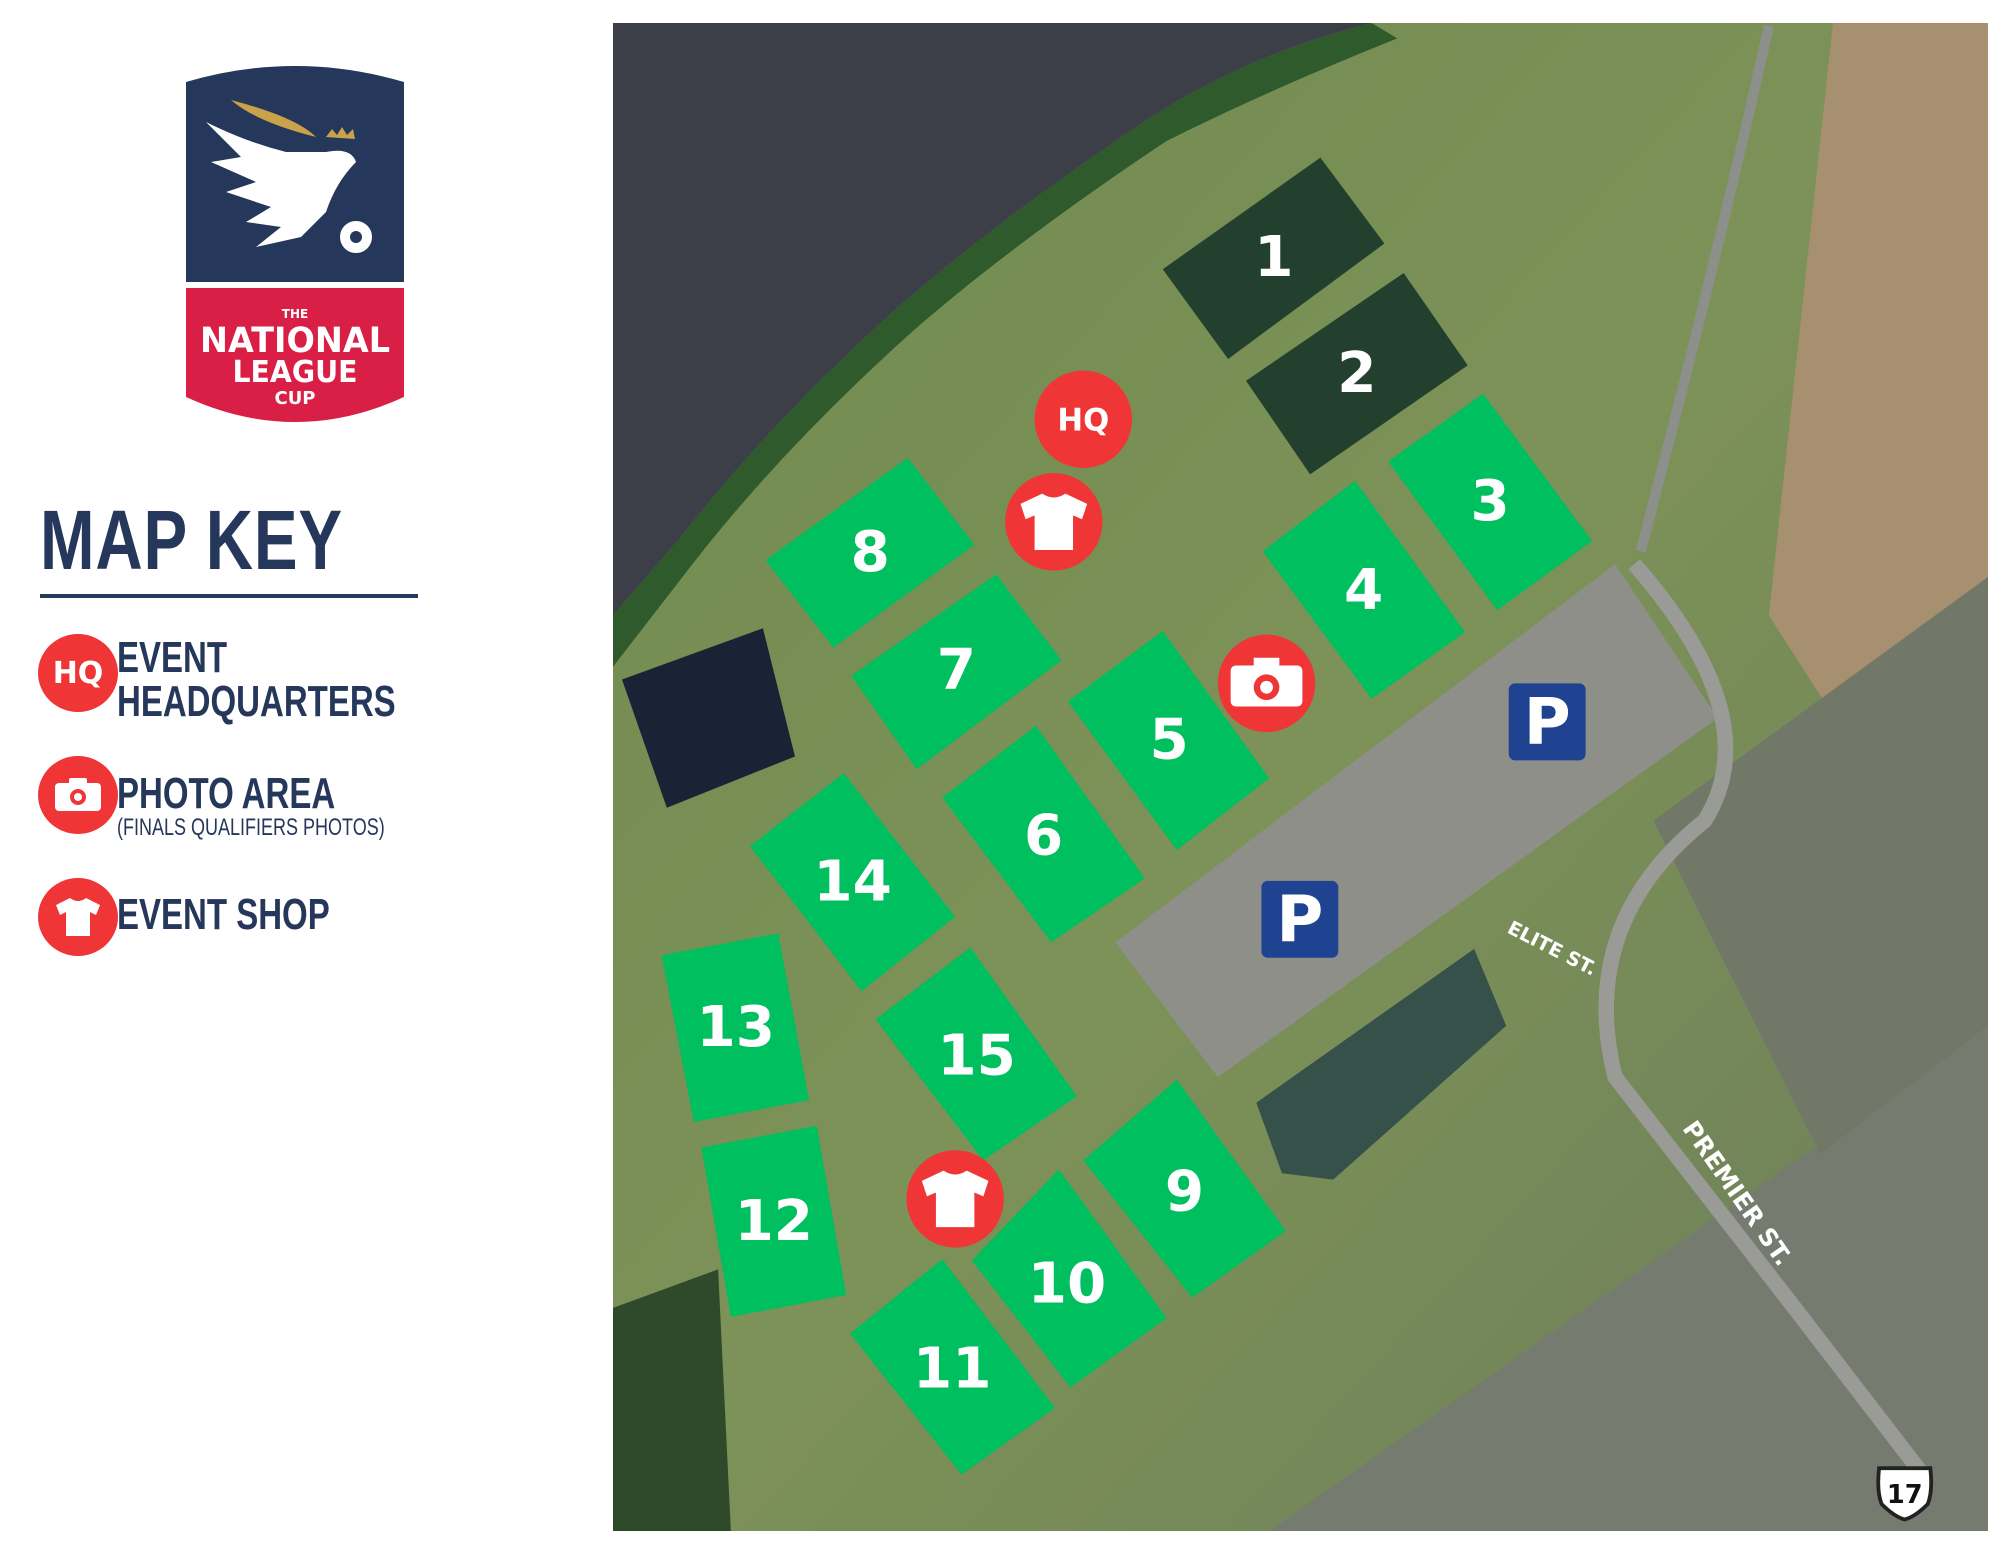 This screenshot has height=1545, width=2000. I want to click on field-6-area, so click(1043, 834).